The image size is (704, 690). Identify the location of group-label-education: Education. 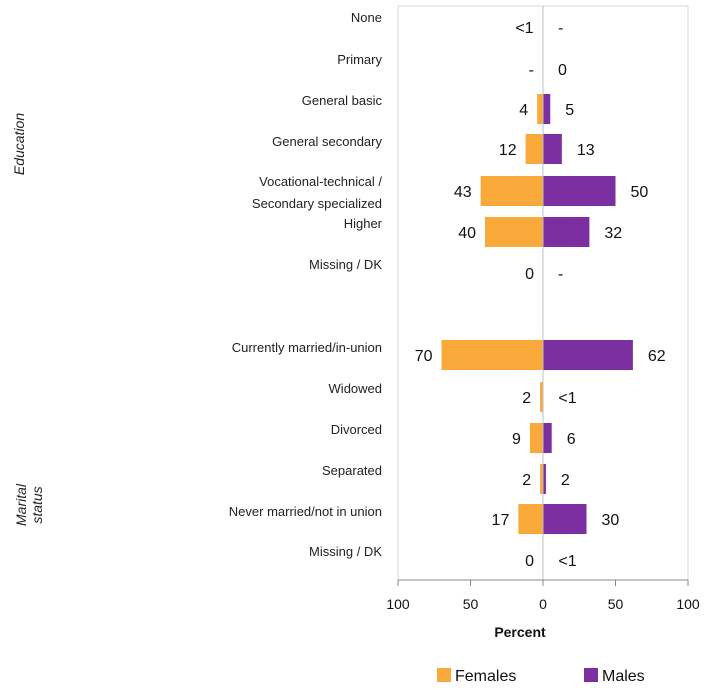
(19, 144).